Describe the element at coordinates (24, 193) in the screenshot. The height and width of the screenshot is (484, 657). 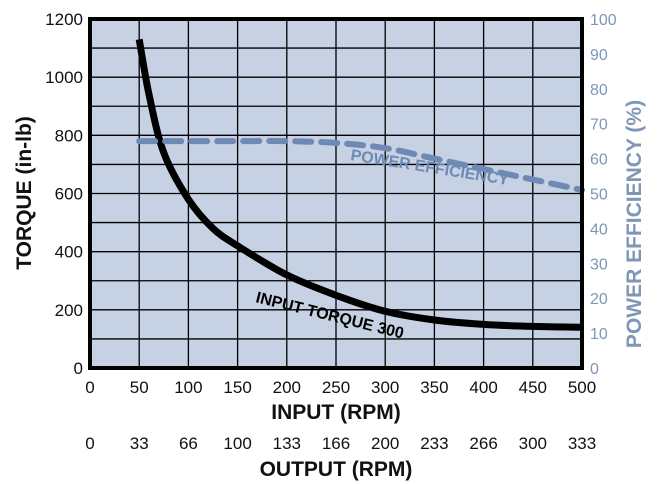
I see `y-axis-title: TORQUE (in-lb)` at that location.